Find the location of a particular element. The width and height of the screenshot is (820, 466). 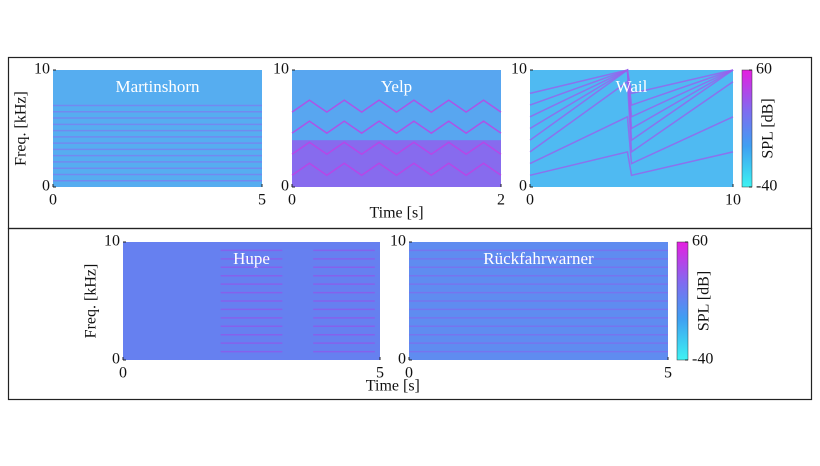

low-band is located at coordinates (396, 163).